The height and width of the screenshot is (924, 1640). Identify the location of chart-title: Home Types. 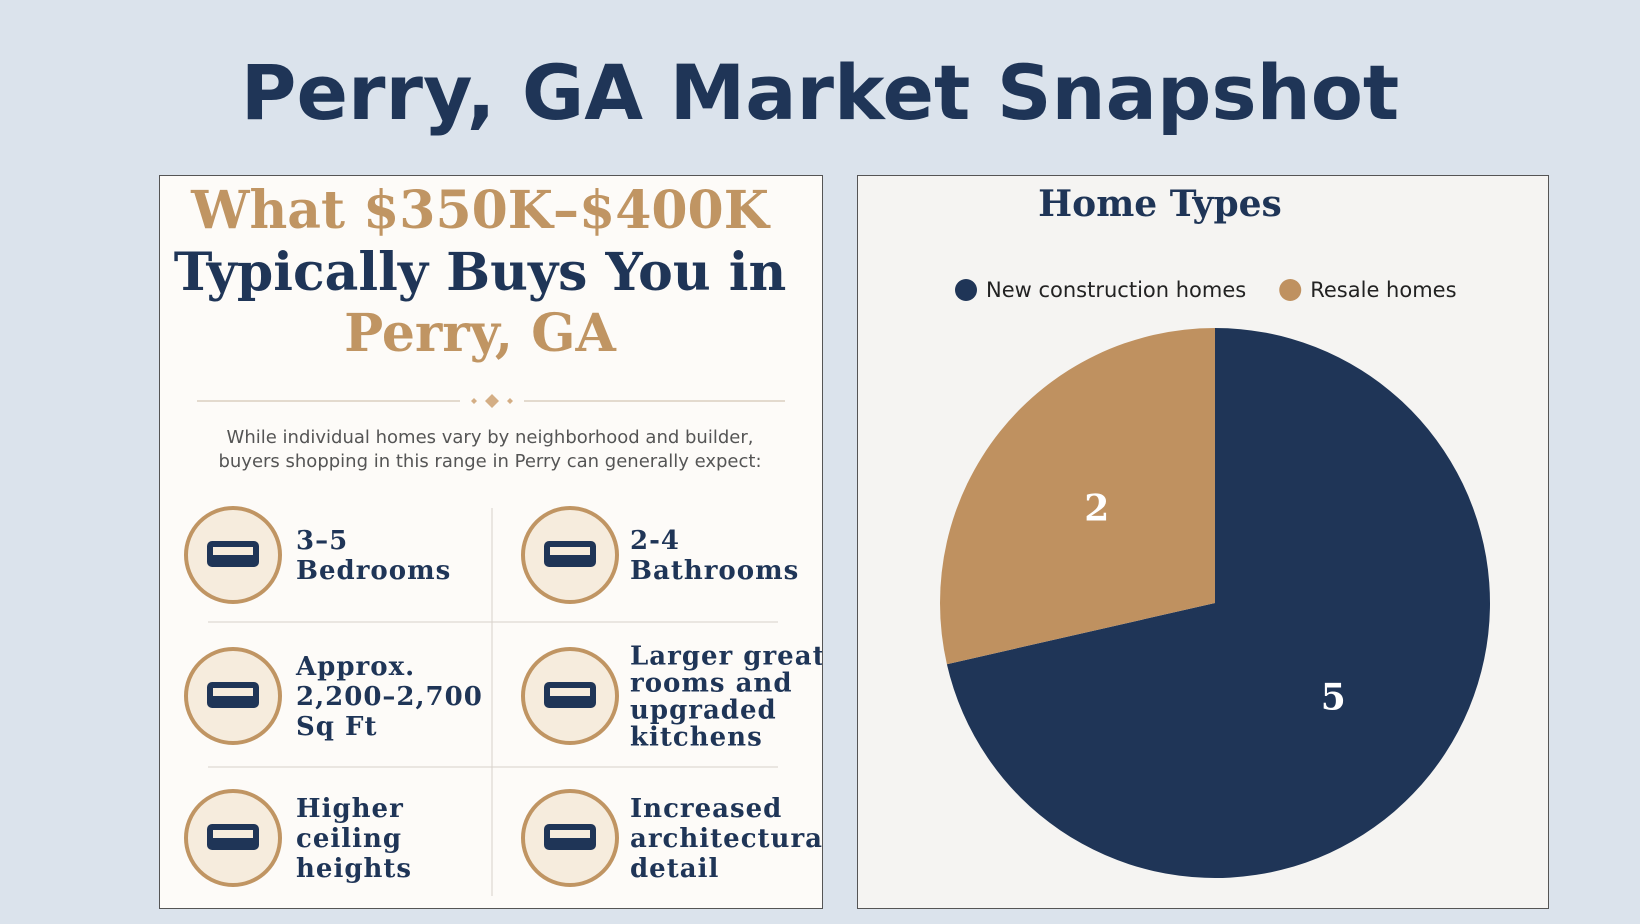
(1160, 204).